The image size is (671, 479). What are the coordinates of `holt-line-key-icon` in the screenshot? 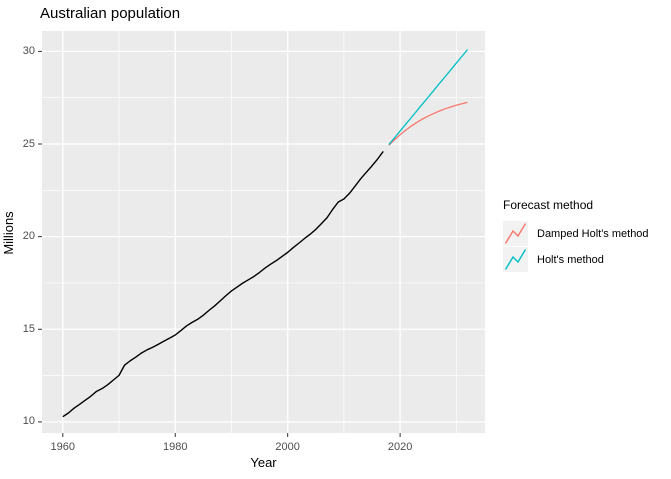 It's located at (515, 259).